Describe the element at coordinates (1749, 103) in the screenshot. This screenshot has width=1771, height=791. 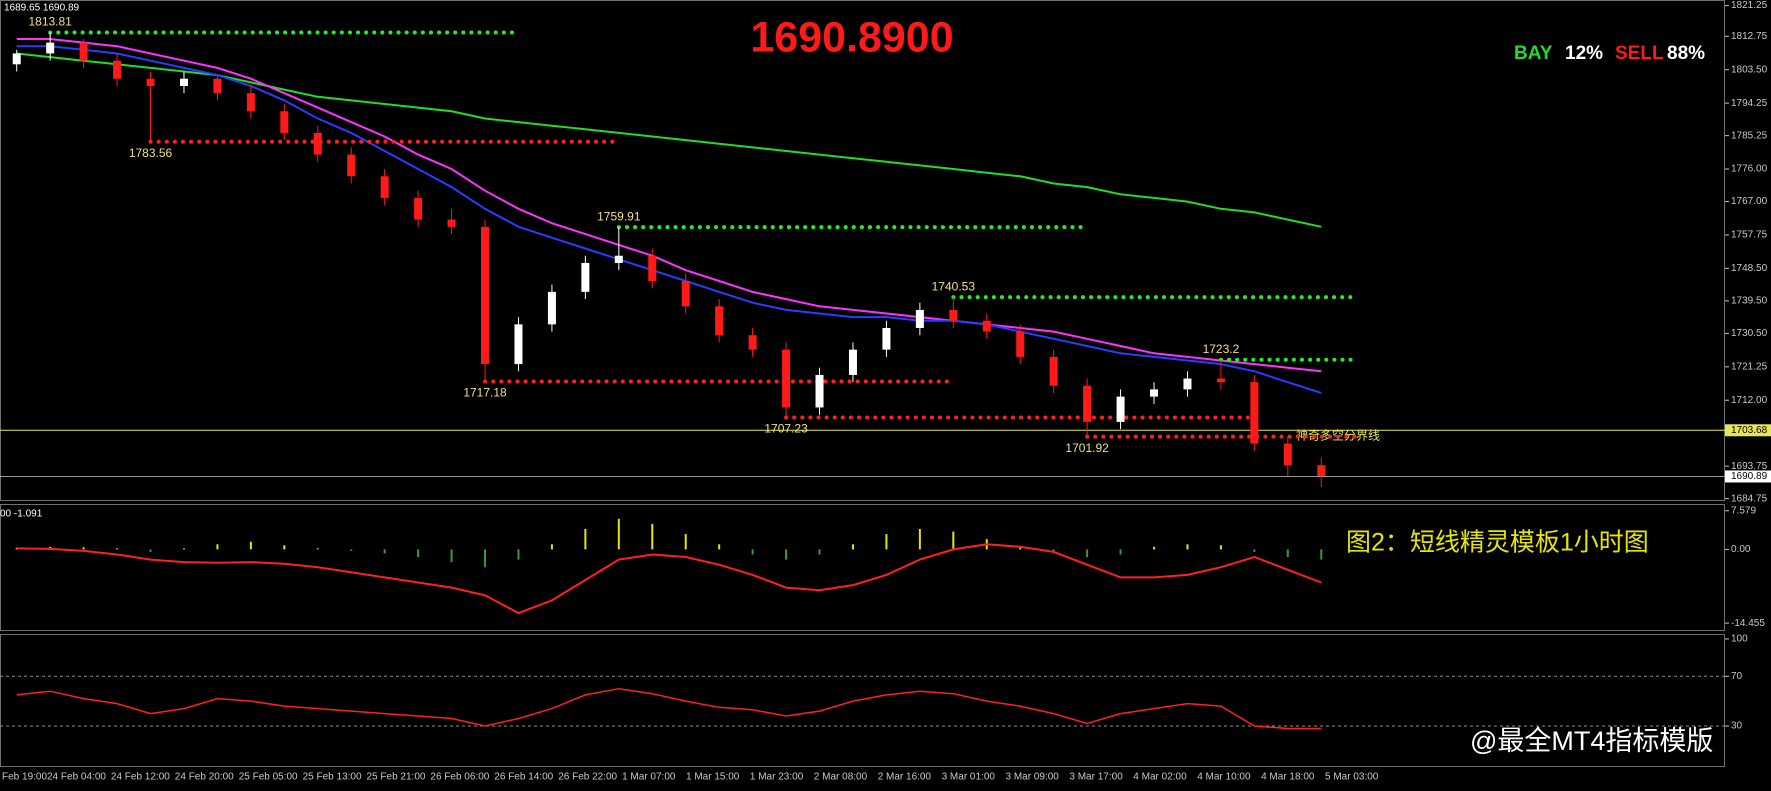
I see `y-tick-label: 1794.25` at that location.